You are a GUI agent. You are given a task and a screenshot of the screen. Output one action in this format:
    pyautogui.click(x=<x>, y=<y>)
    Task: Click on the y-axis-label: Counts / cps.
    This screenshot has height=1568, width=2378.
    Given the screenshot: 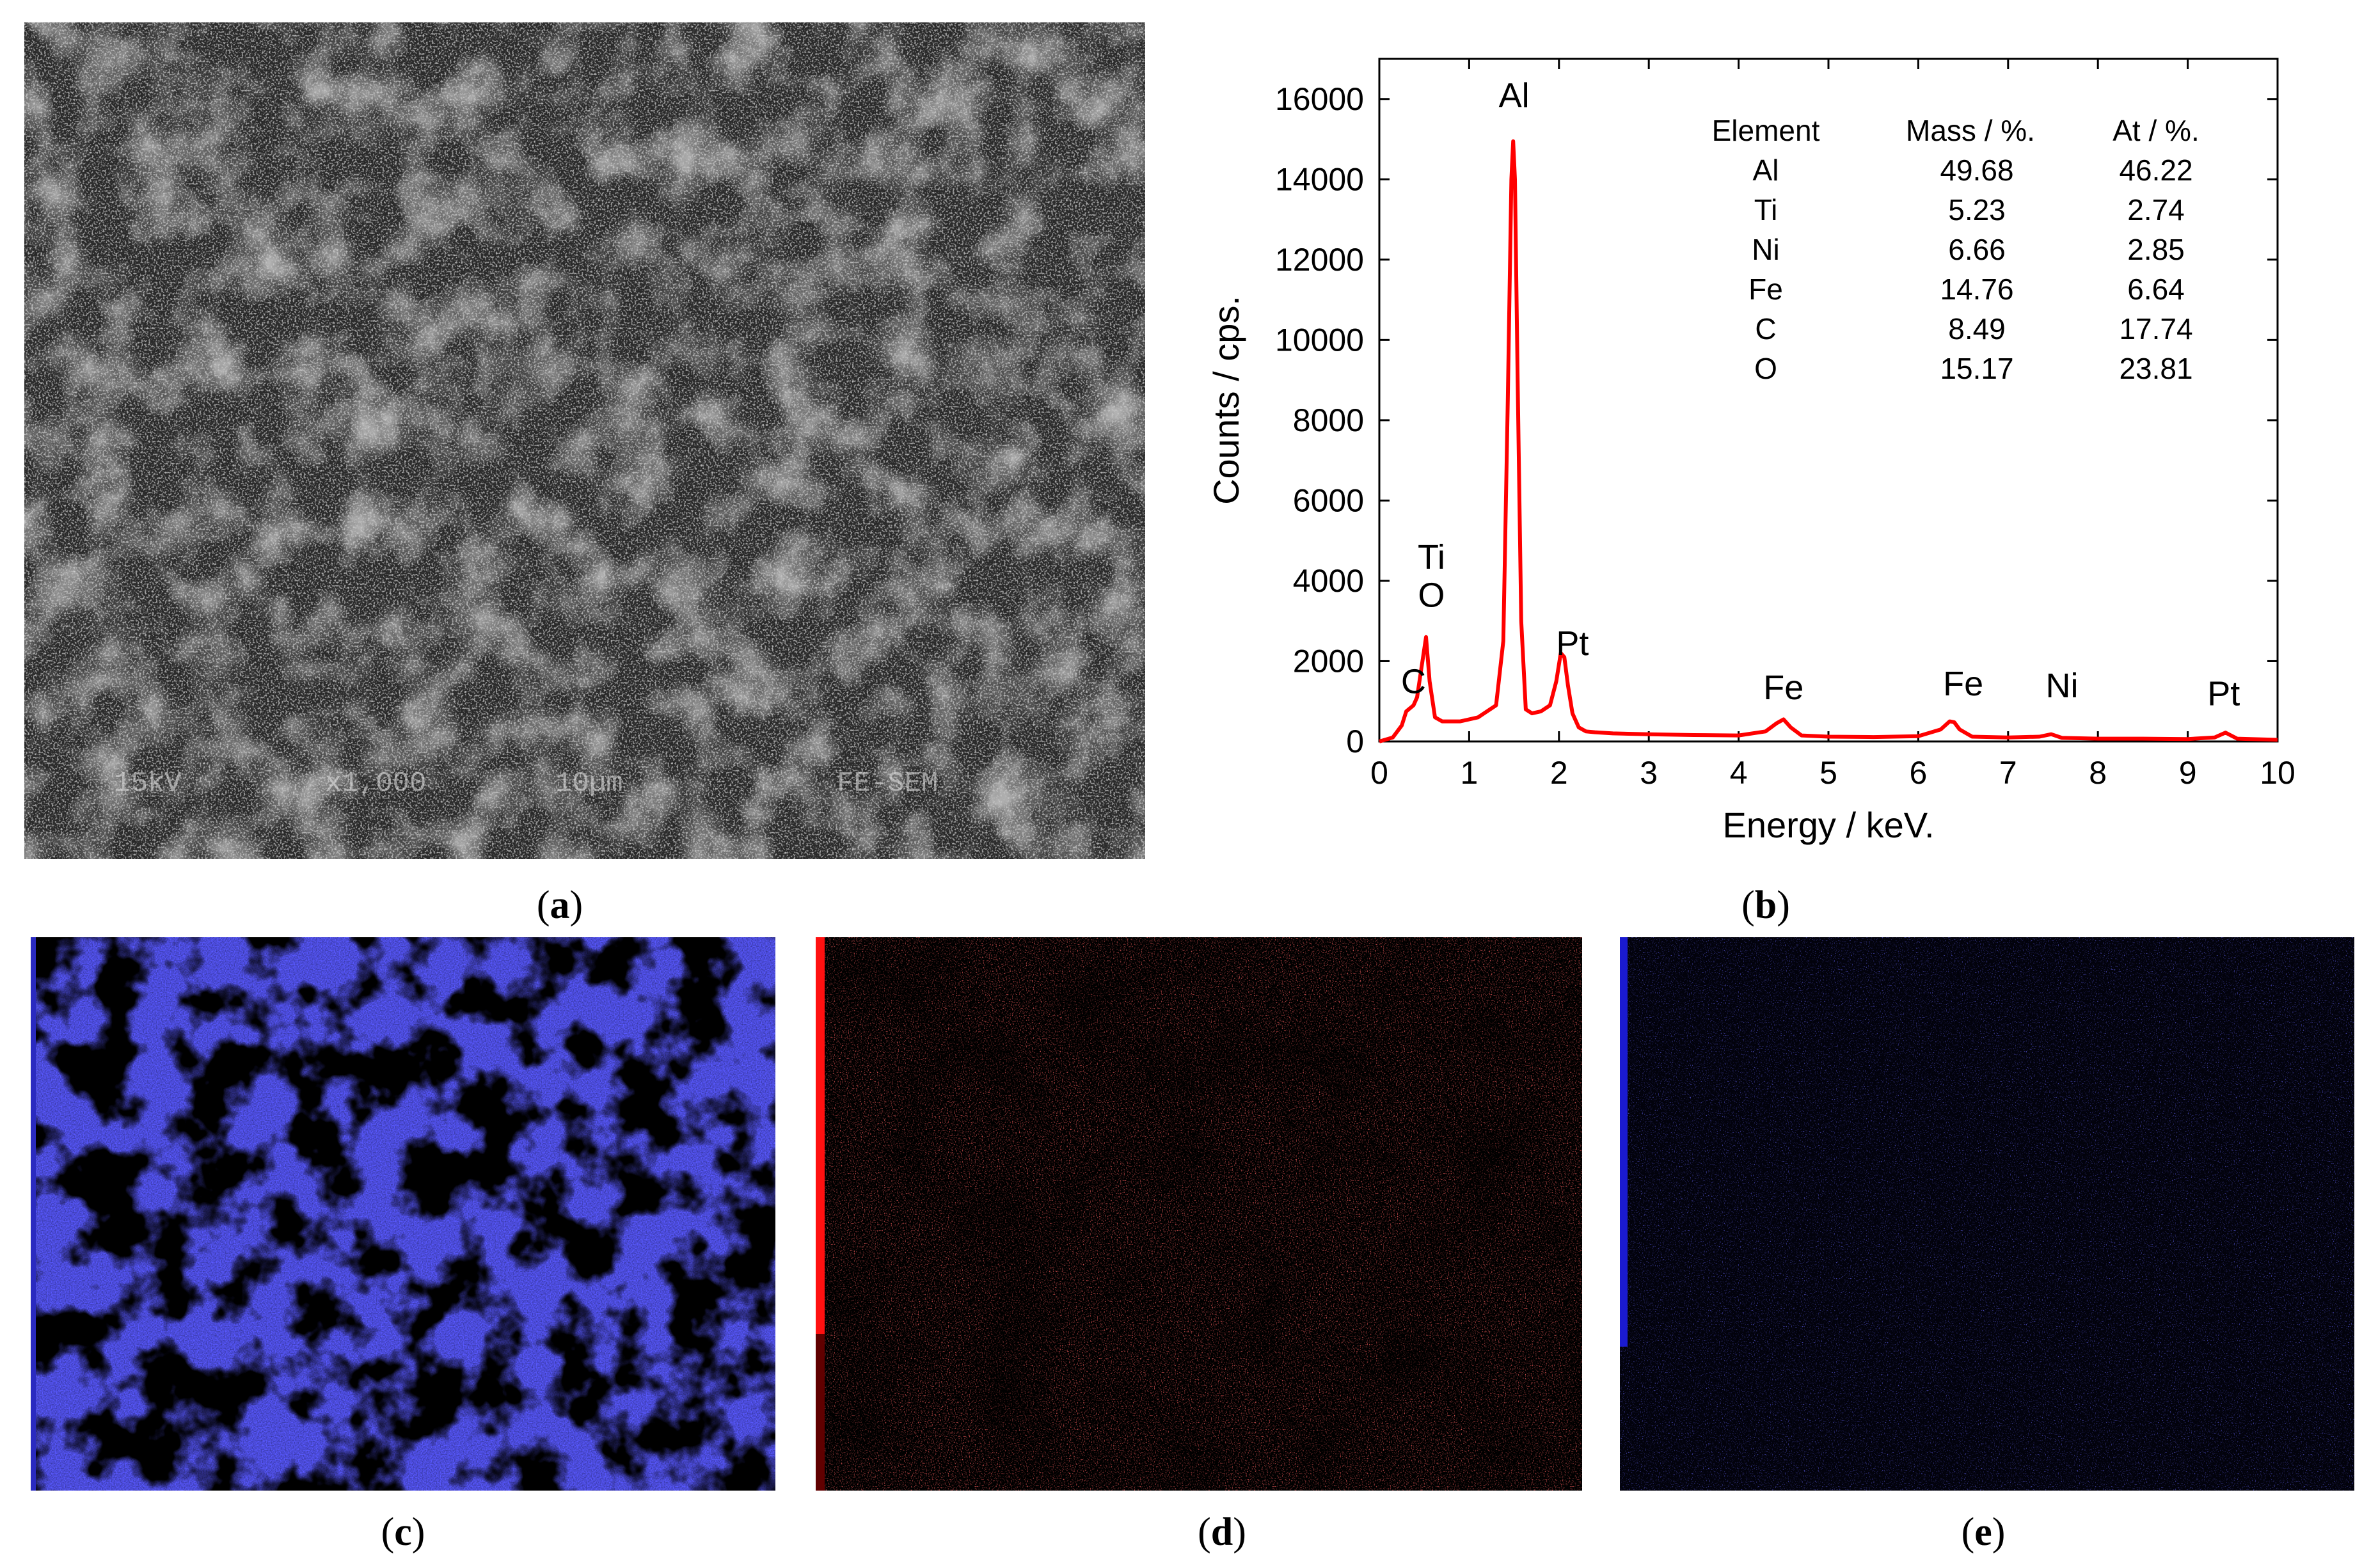 What is the action you would take?
    pyautogui.click(x=1226, y=400)
    